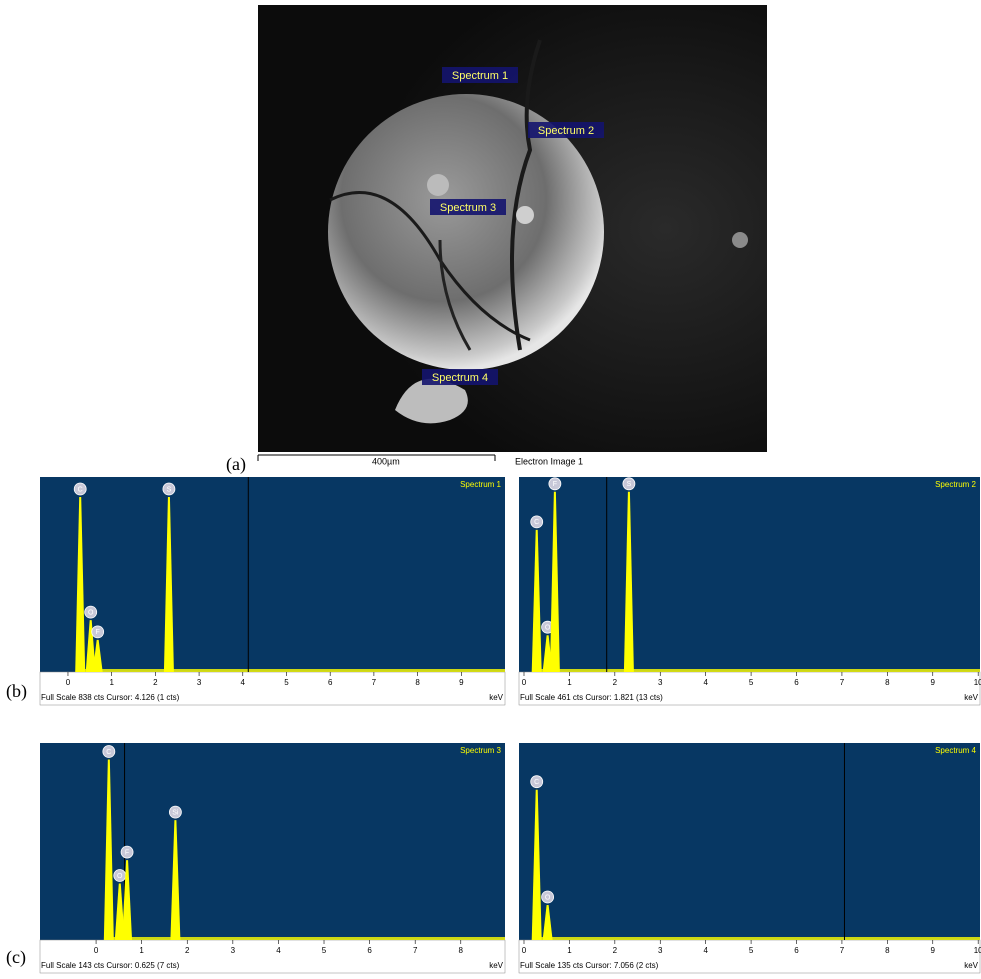 The width and height of the screenshot is (981, 979). I want to click on panel-label: (a), so click(236, 464).